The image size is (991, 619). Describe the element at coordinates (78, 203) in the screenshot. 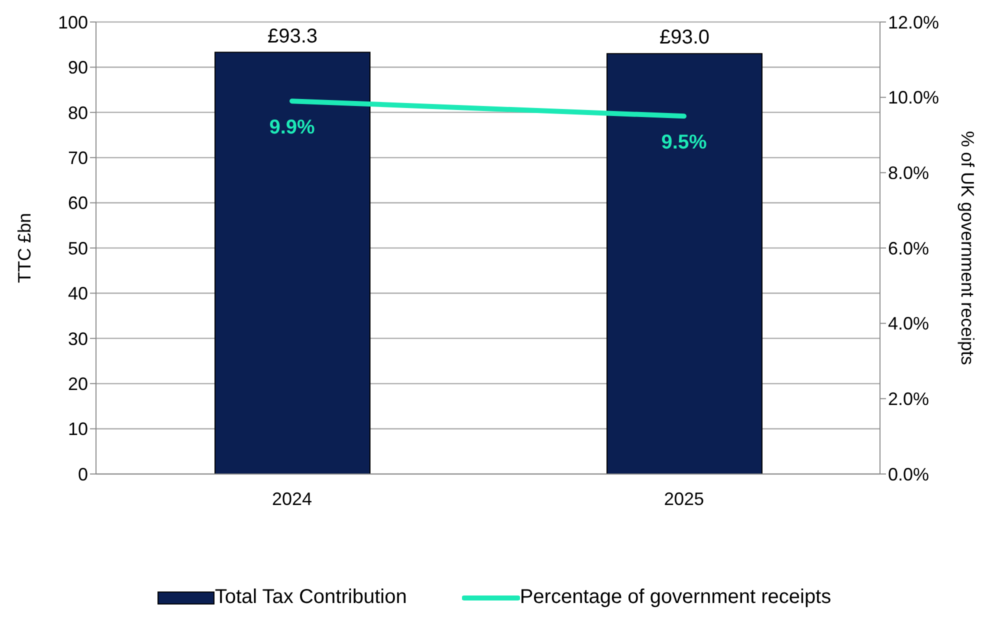

I see `y-tick-label: 60` at that location.